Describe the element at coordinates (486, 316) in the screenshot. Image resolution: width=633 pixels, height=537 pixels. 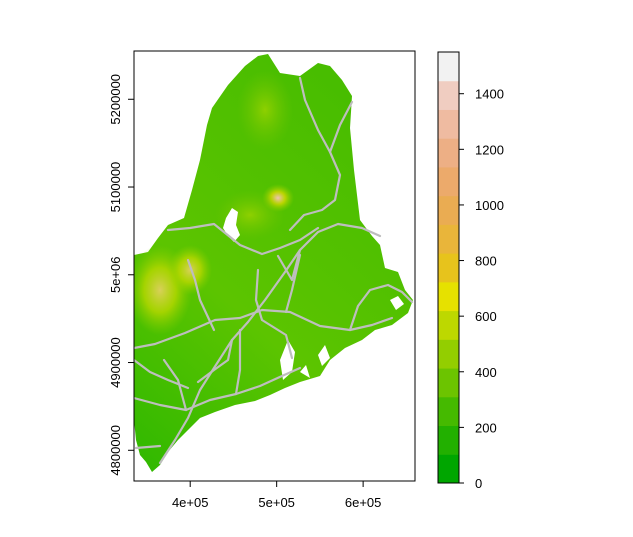
I see `legend-tick-label: 600` at that location.